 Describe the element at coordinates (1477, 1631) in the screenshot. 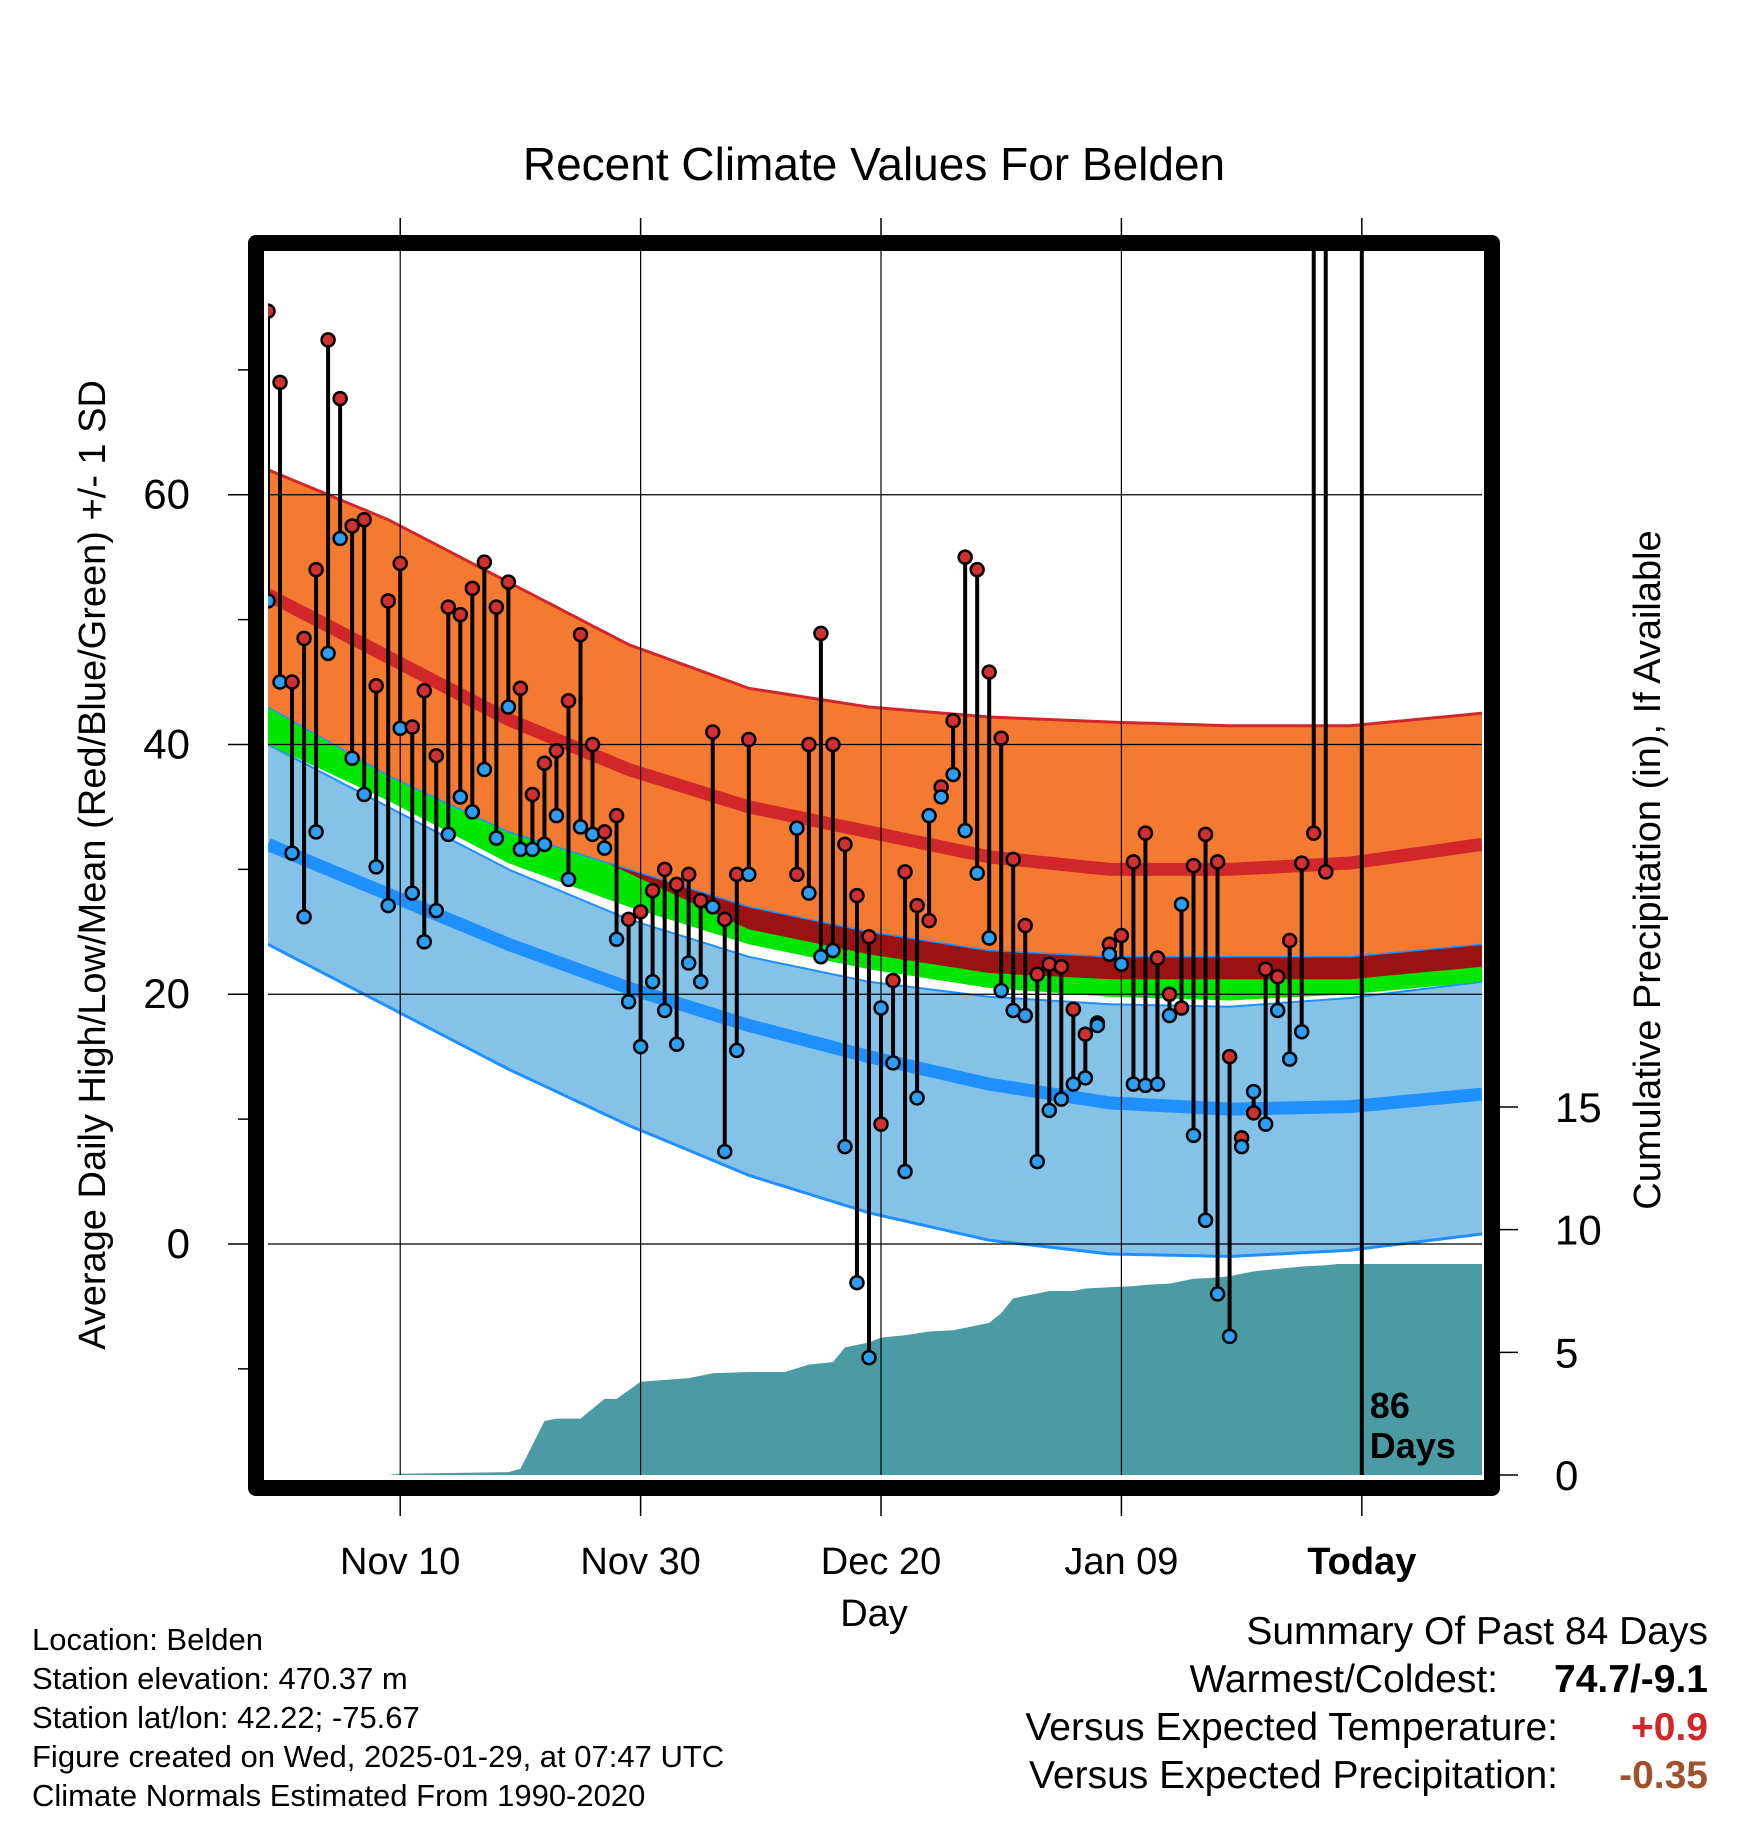

I see `summary-heading: Summary Of Past 84 Days` at that location.